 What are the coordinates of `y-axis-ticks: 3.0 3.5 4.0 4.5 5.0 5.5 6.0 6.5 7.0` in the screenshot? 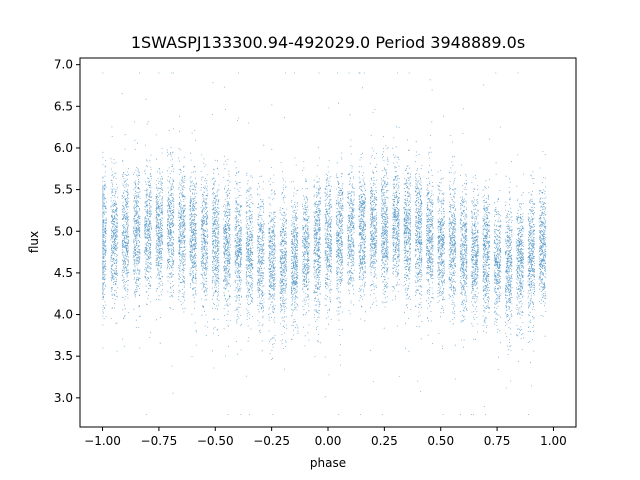 It's located at (67, 231).